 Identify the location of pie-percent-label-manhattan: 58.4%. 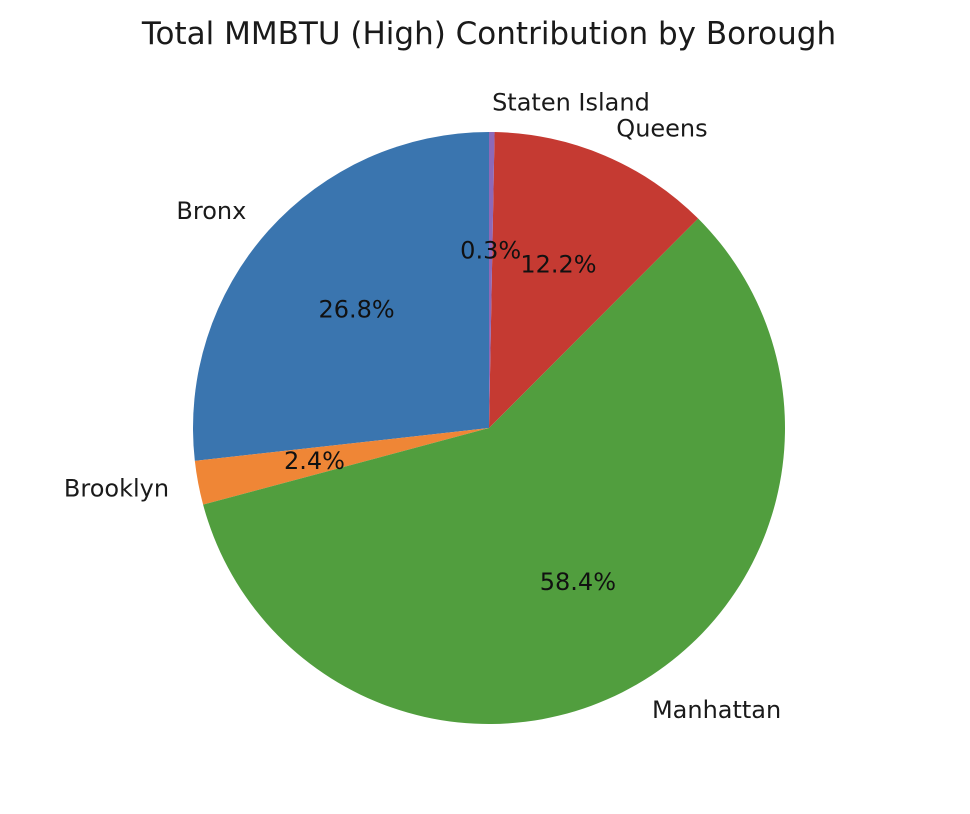
(578, 582).